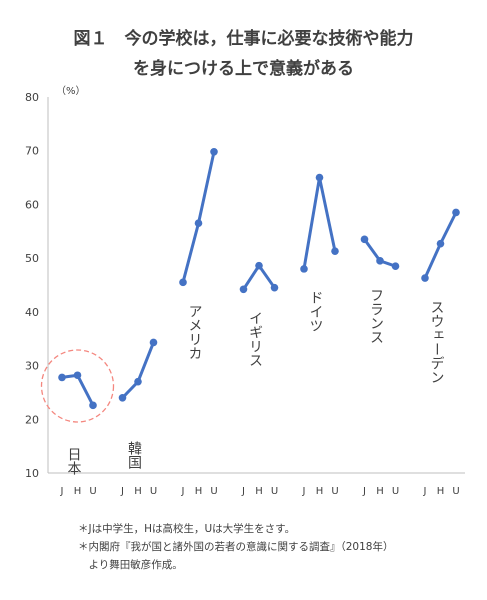 The width and height of the screenshot is (487, 600). What do you see at coordinates (32, 97) in the screenshot?
I see `y-tick-label: 80` at bounding box center [32, 97].